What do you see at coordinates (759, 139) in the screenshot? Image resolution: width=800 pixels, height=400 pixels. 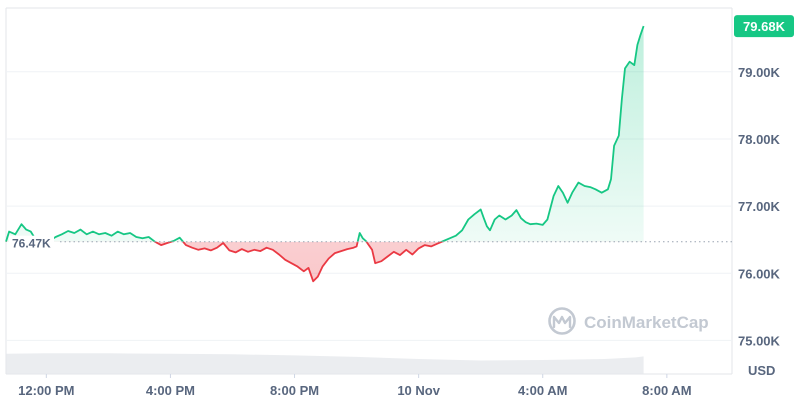 I see `y-tick-label: 78.00K` at bounding box center [759, 139].